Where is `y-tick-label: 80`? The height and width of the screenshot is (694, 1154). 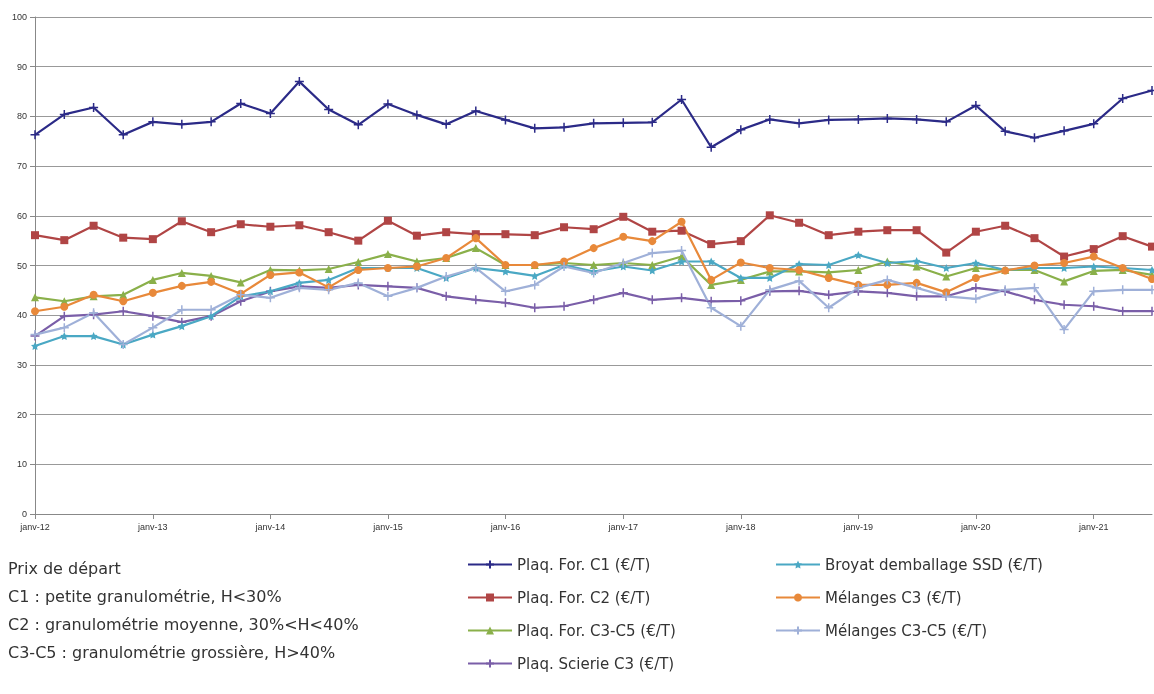 y-tick-label: 80 is located at coordinates (21, 116).